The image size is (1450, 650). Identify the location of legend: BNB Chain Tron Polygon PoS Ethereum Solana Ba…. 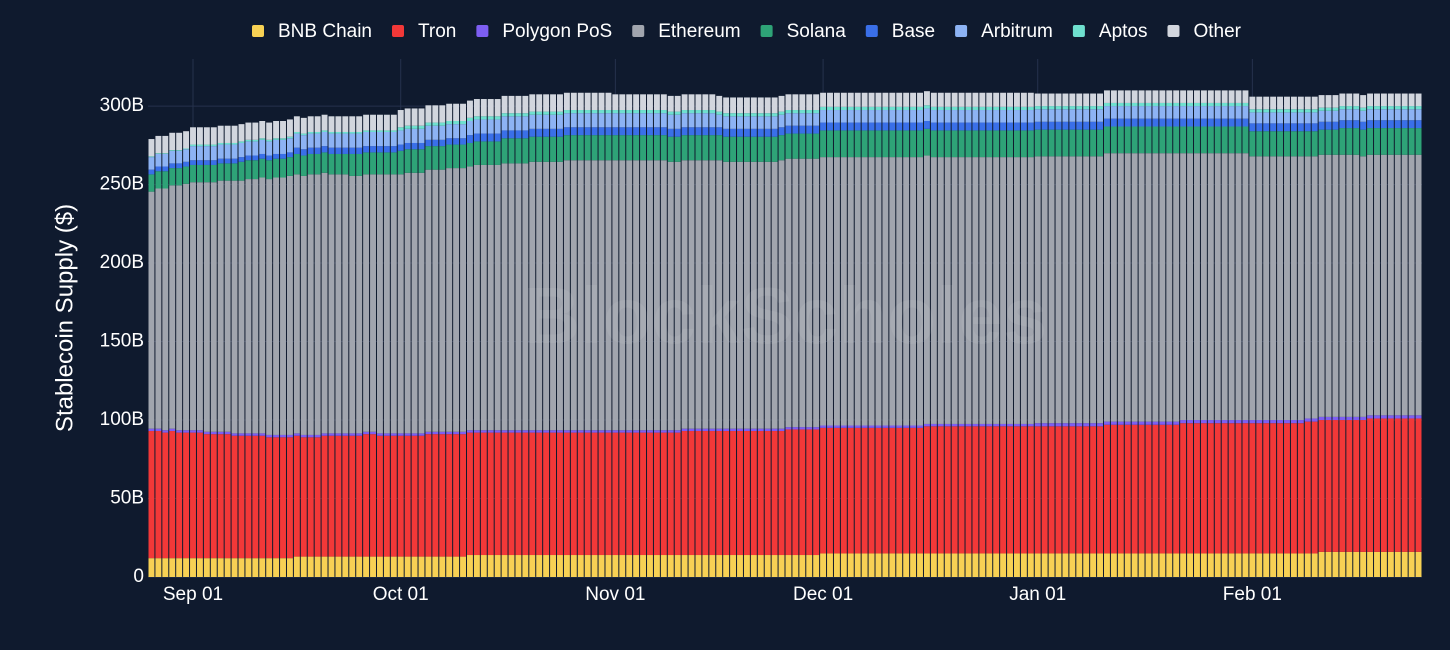
(747, 31).